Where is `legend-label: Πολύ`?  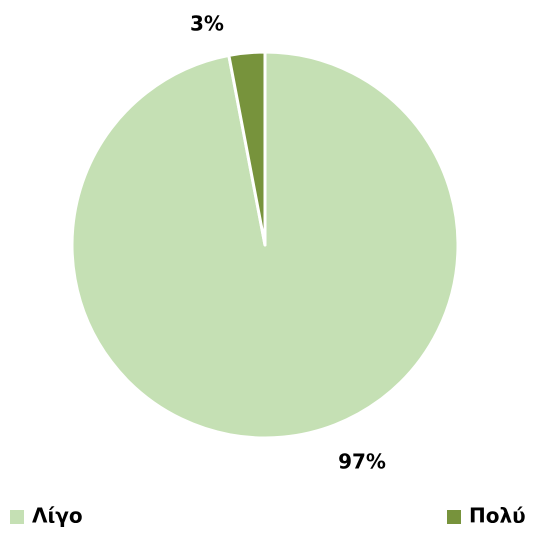 legend-label: Πολύ is located at coordinates (497, 516).